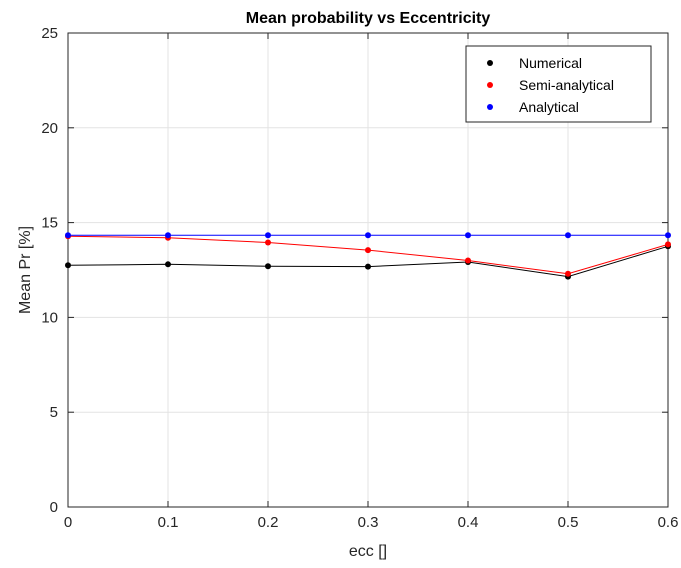 Image resolution: width=681 pixels, height=568 pixels. Describe the element at coordinates (549, 107) in the screenshot. I see `legend-label-analytical: Analytical` at that location.